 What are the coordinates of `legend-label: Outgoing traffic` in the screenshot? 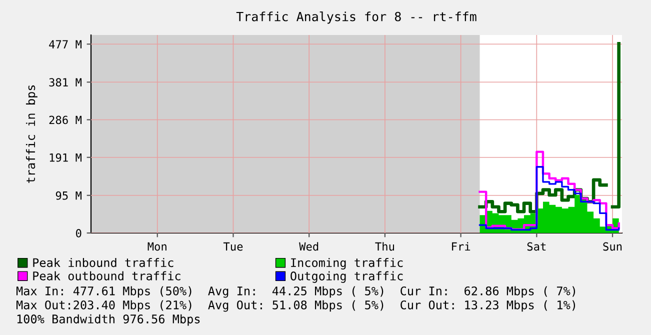 It's located at (346, 277).